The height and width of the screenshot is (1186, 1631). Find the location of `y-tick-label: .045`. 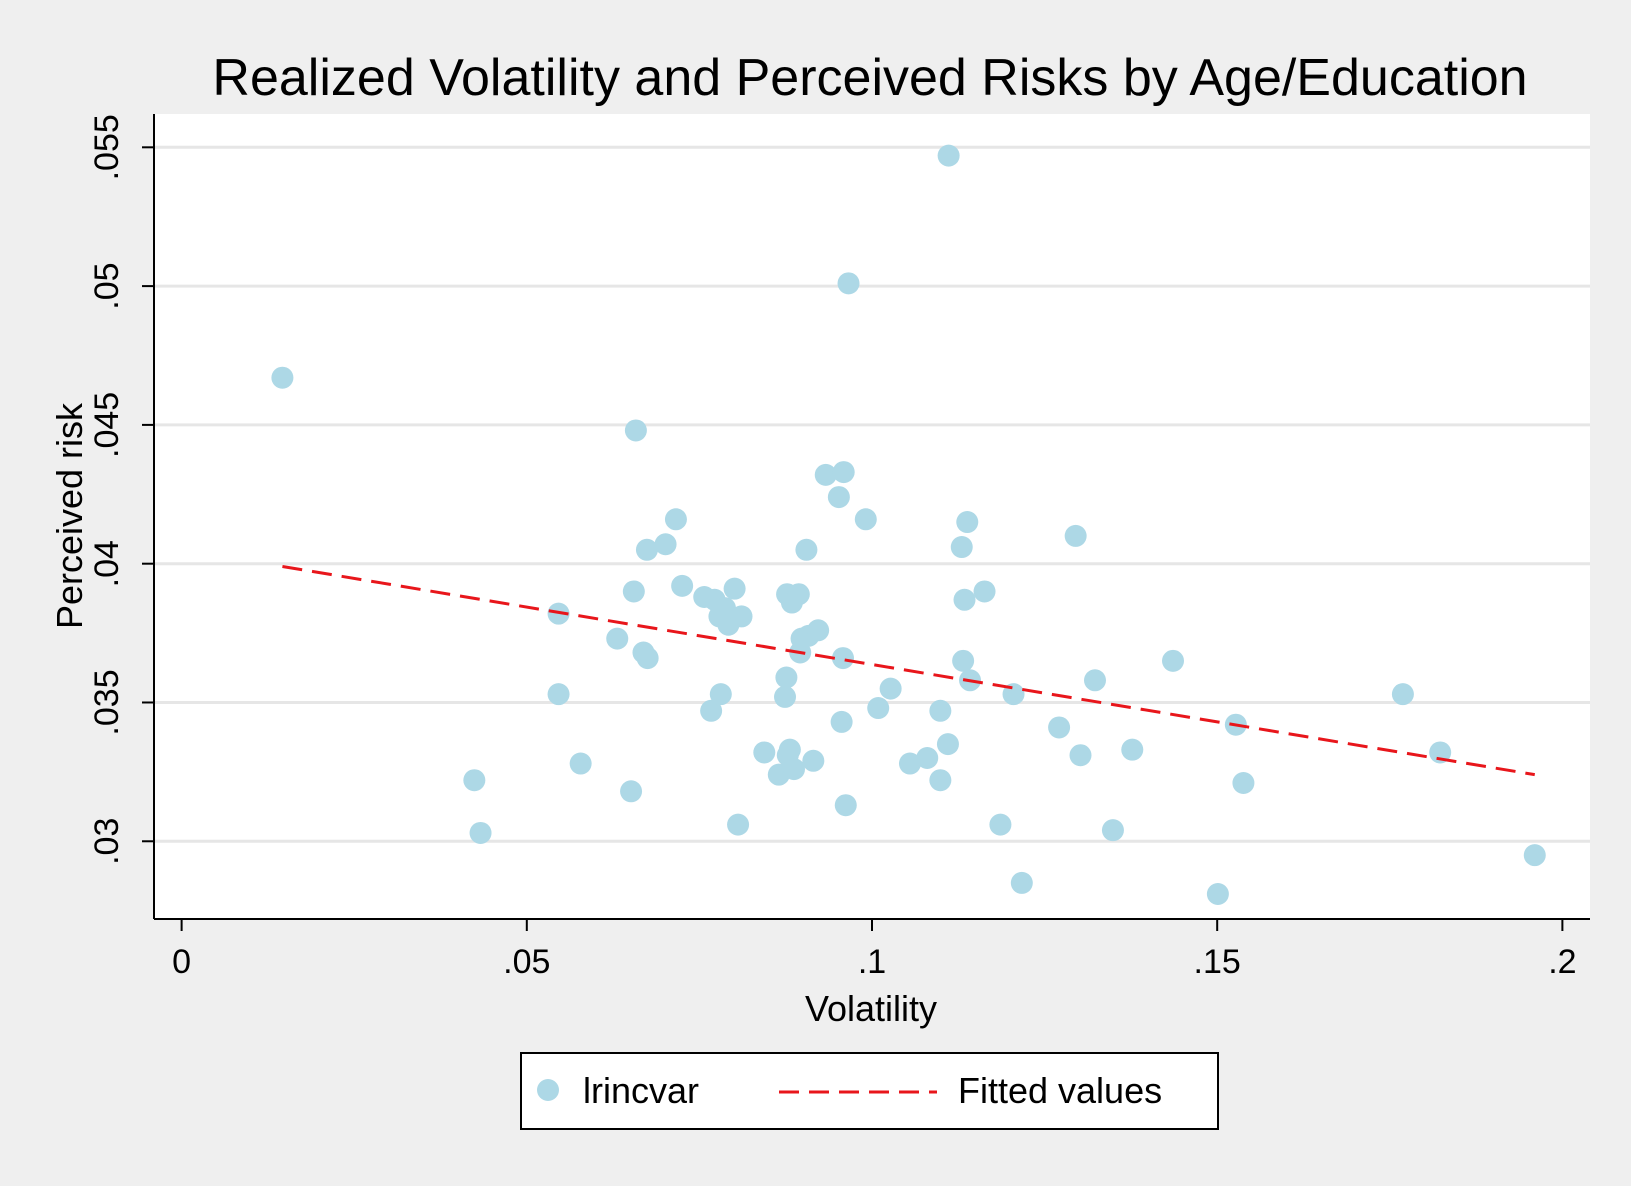

y-tick-label: .045 is located at coordinates (107, 425).